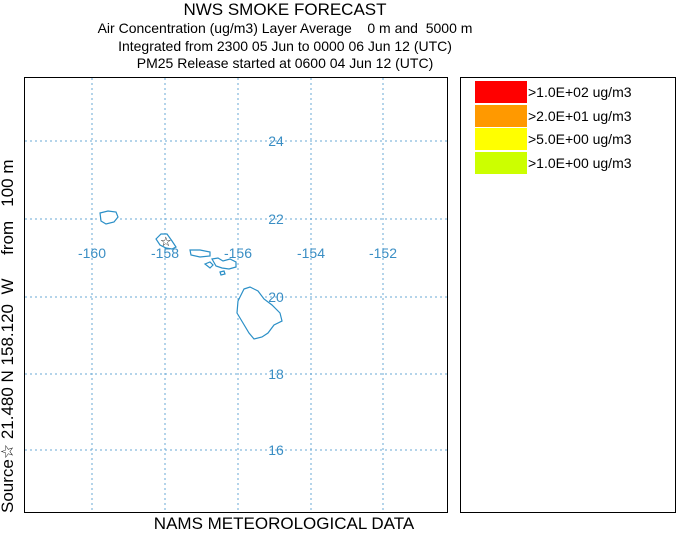 This screenshot has height=534, width=678. What do you see at coordinates (284, 523) in the screenshot?
I see `meteorological-data-label: NAMS METEOROLOGICAL DATA` at bounding box center [284, 523].